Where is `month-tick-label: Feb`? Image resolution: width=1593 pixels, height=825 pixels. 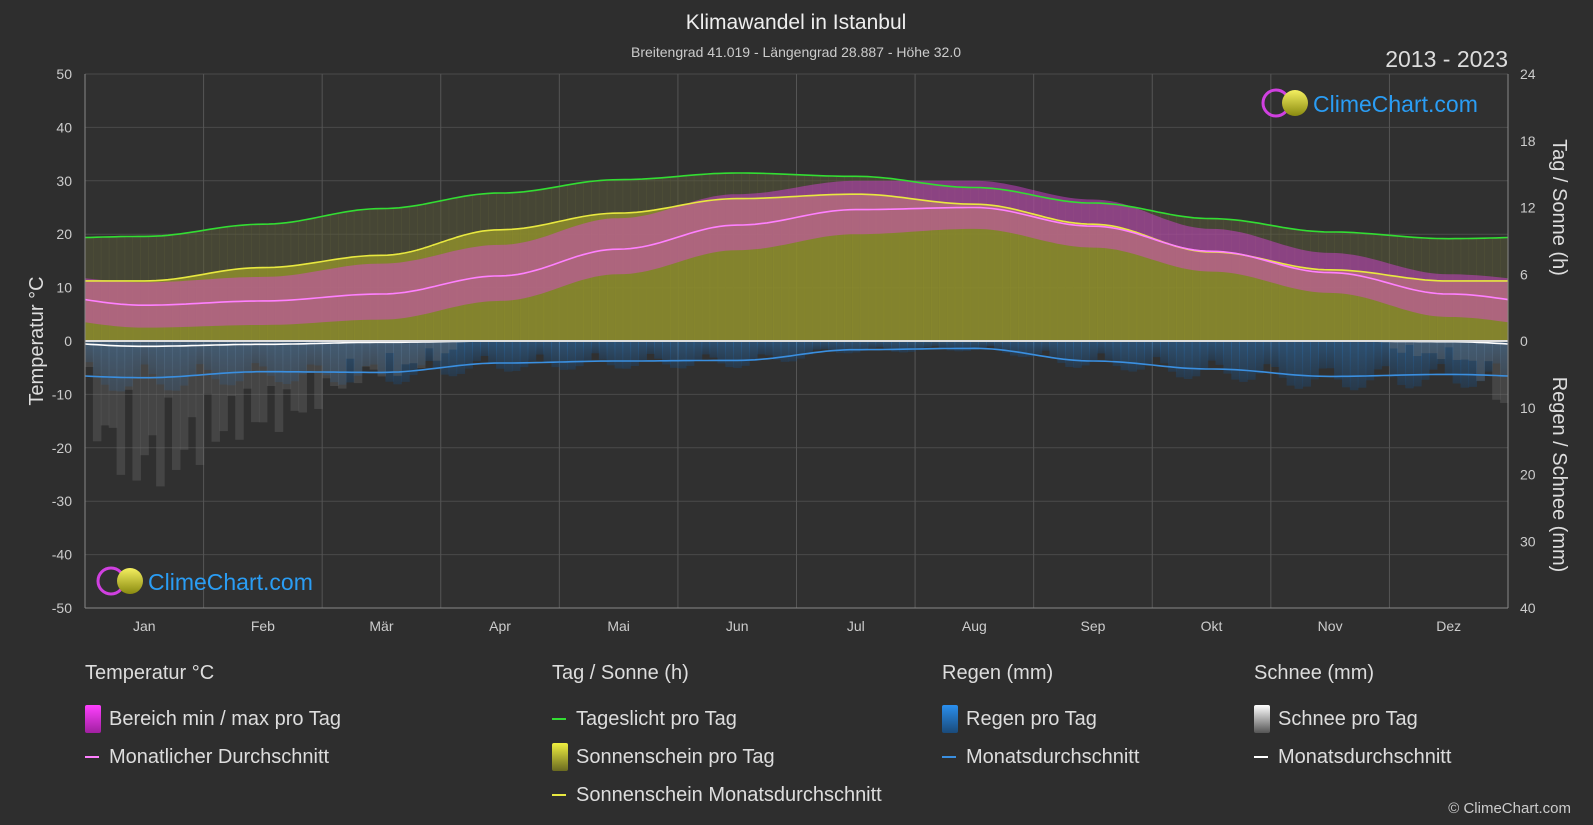
month-tick-label: Feb is located at coordinates (263, 626).